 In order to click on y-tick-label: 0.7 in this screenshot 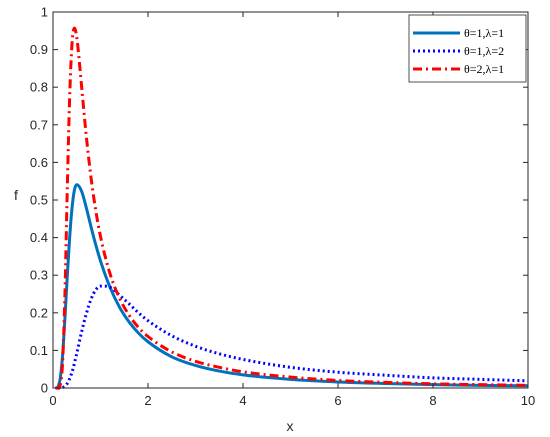, I will do `click(39, 124)`.